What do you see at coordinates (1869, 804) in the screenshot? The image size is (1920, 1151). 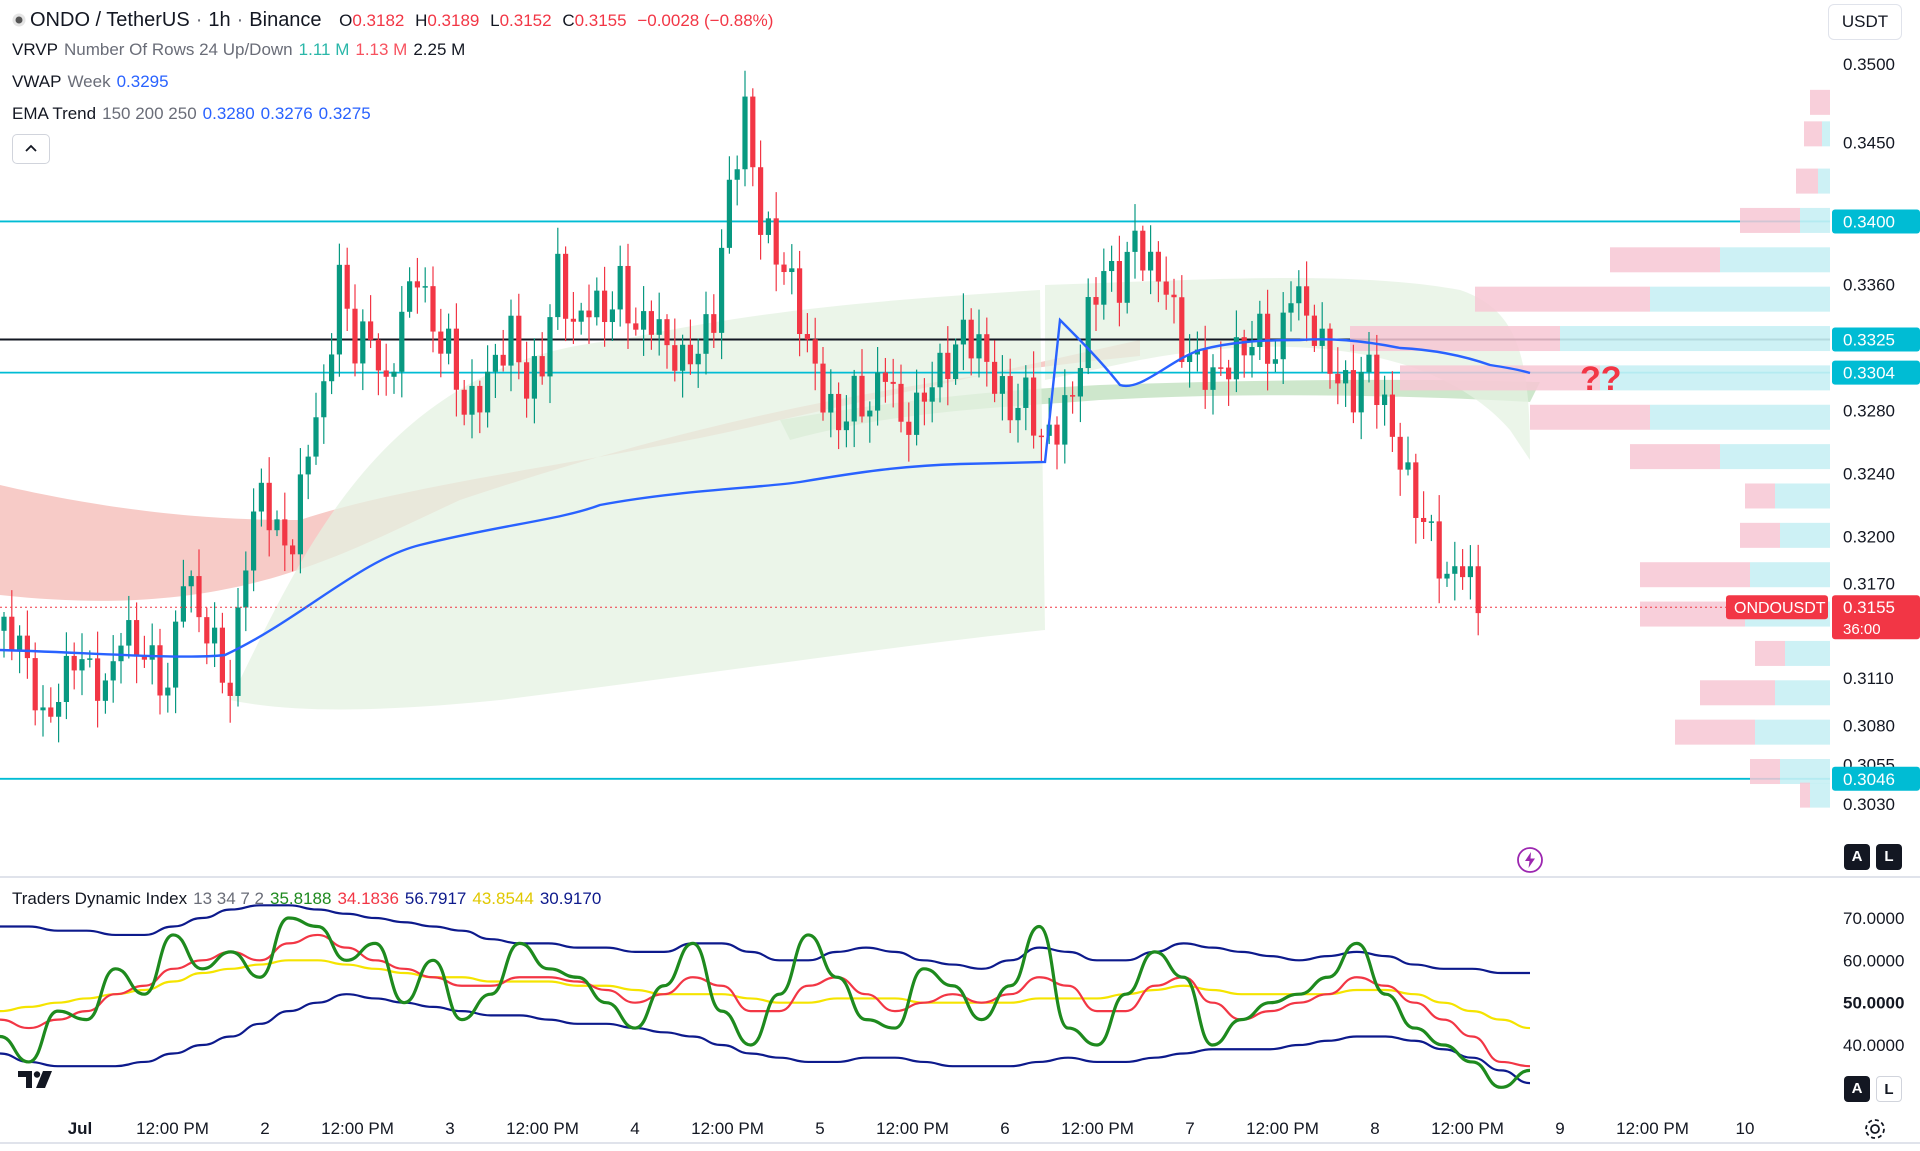 I see `price-tick-label: 0.3030` at bounding box center [1869, 804].